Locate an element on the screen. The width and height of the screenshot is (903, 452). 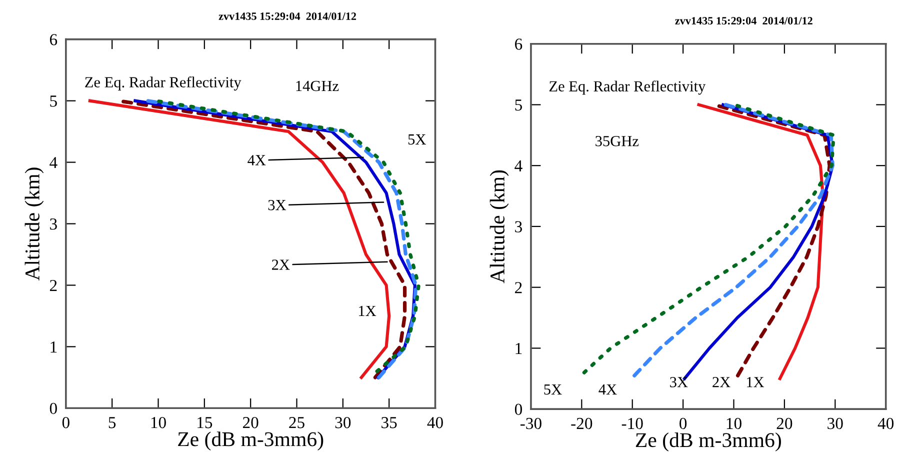
x-tick-label: 5 is located at coordinates (112, 422).